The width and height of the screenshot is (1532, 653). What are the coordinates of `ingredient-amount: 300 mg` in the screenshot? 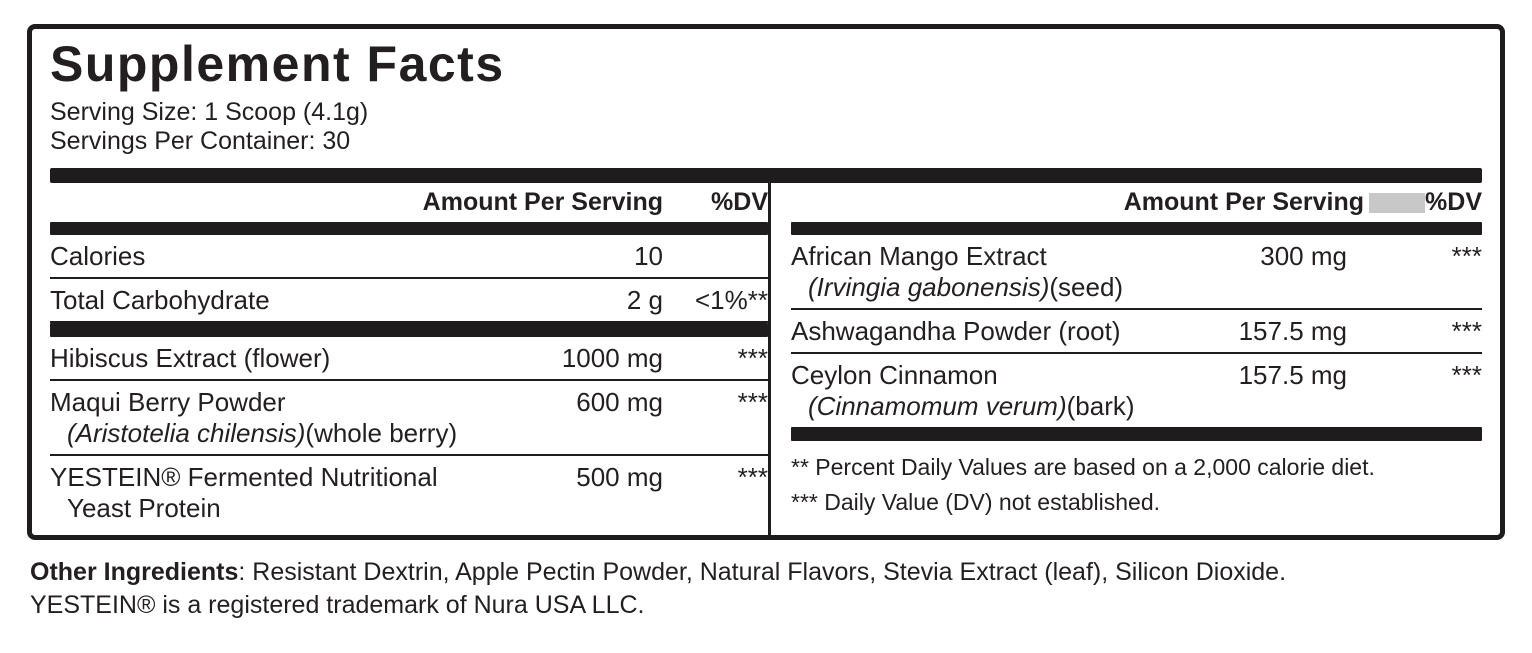 It's located at (1303, 256).